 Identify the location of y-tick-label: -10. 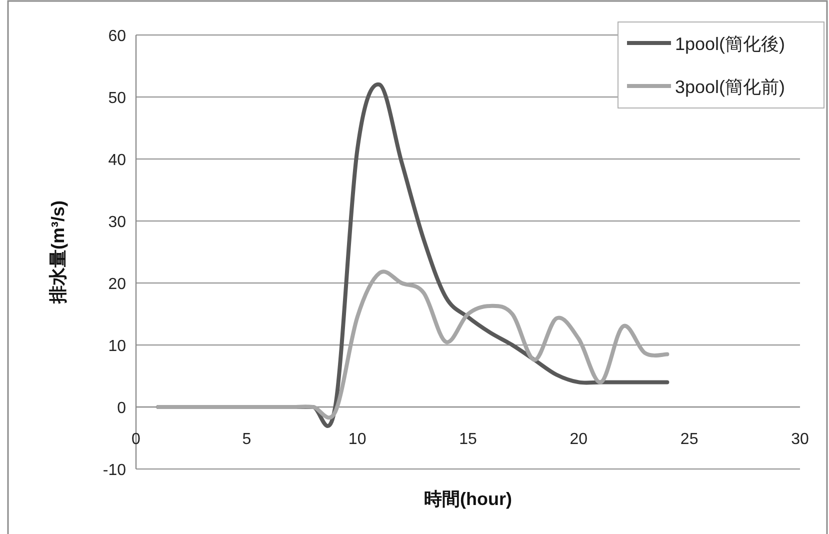
(114, 470).